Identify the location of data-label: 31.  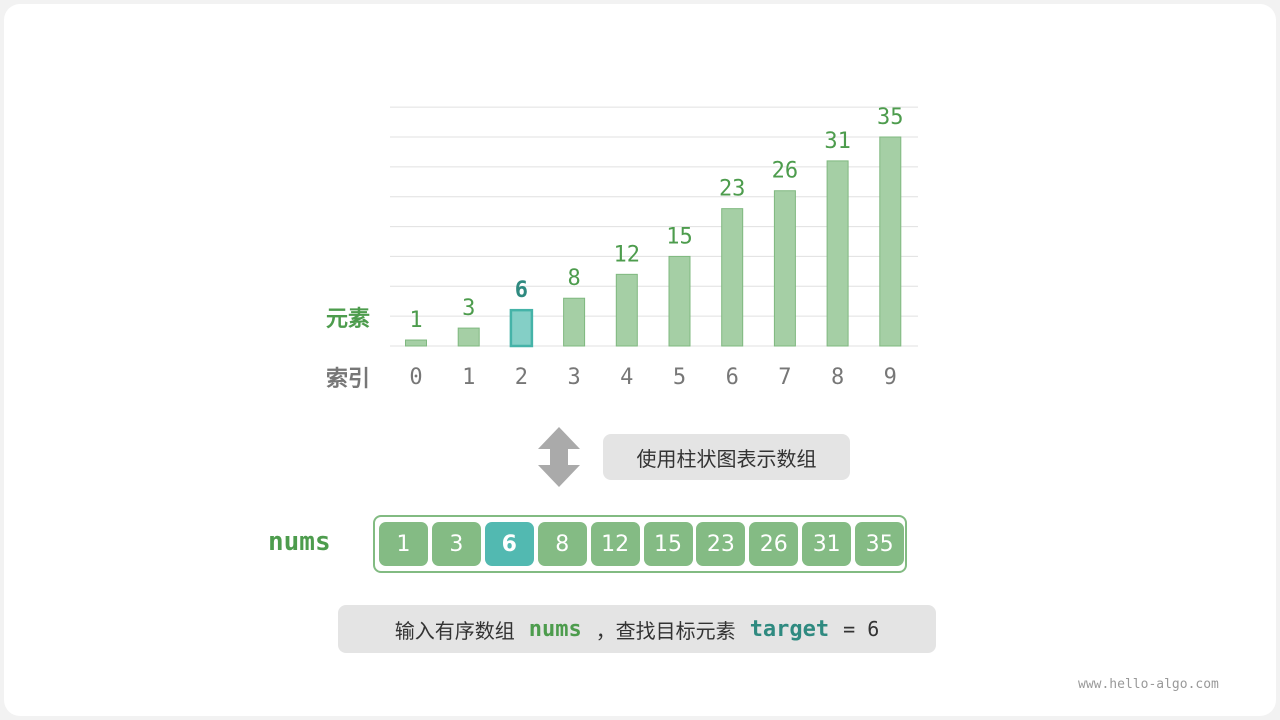
(837, 141).